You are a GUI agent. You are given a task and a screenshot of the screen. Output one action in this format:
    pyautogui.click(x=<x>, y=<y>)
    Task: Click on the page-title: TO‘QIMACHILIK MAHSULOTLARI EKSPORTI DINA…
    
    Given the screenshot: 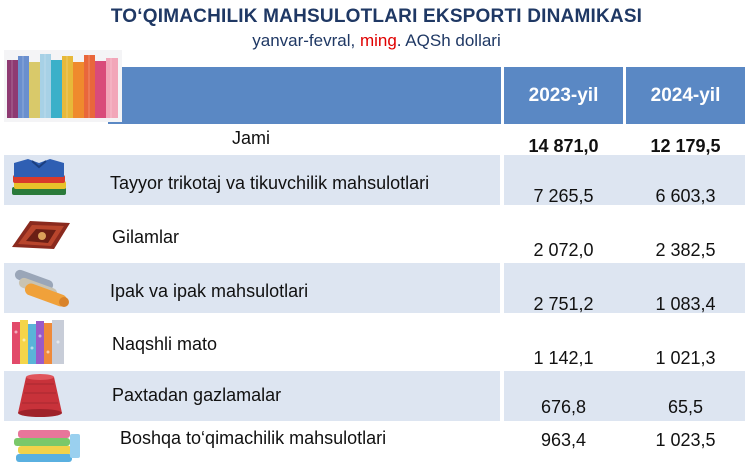 What is the action you would take?
    pyautogui.click(x=376, y=16)
    